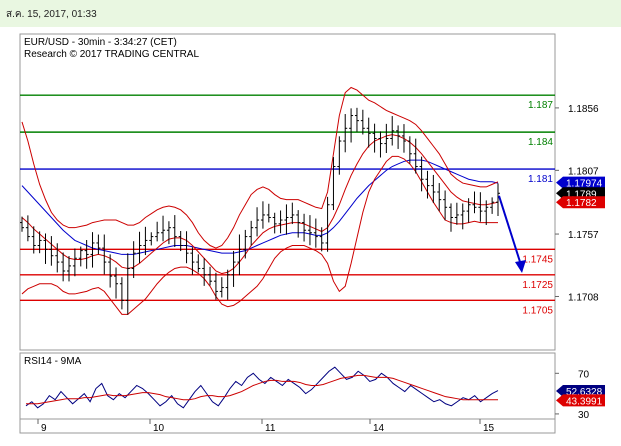 The image size is (621, 446). Describe the element at coordinates (111, 54) in the screenshot. I see `chart-subtitle: Research © 2017 TRADING CENTRAL` at that location.